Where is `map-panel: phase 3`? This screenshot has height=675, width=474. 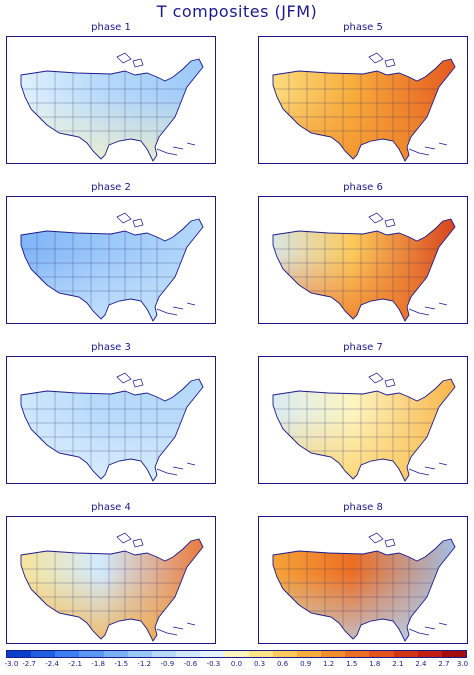
map-panel: phase 3 is located at coordinates (111, 413).